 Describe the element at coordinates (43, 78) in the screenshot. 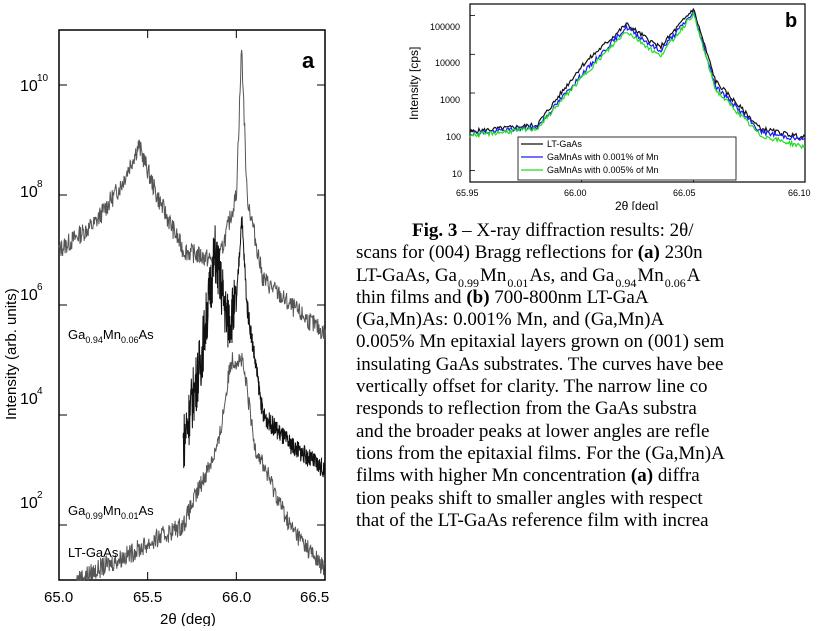

I see `y-tick-exp: 10` at that location.